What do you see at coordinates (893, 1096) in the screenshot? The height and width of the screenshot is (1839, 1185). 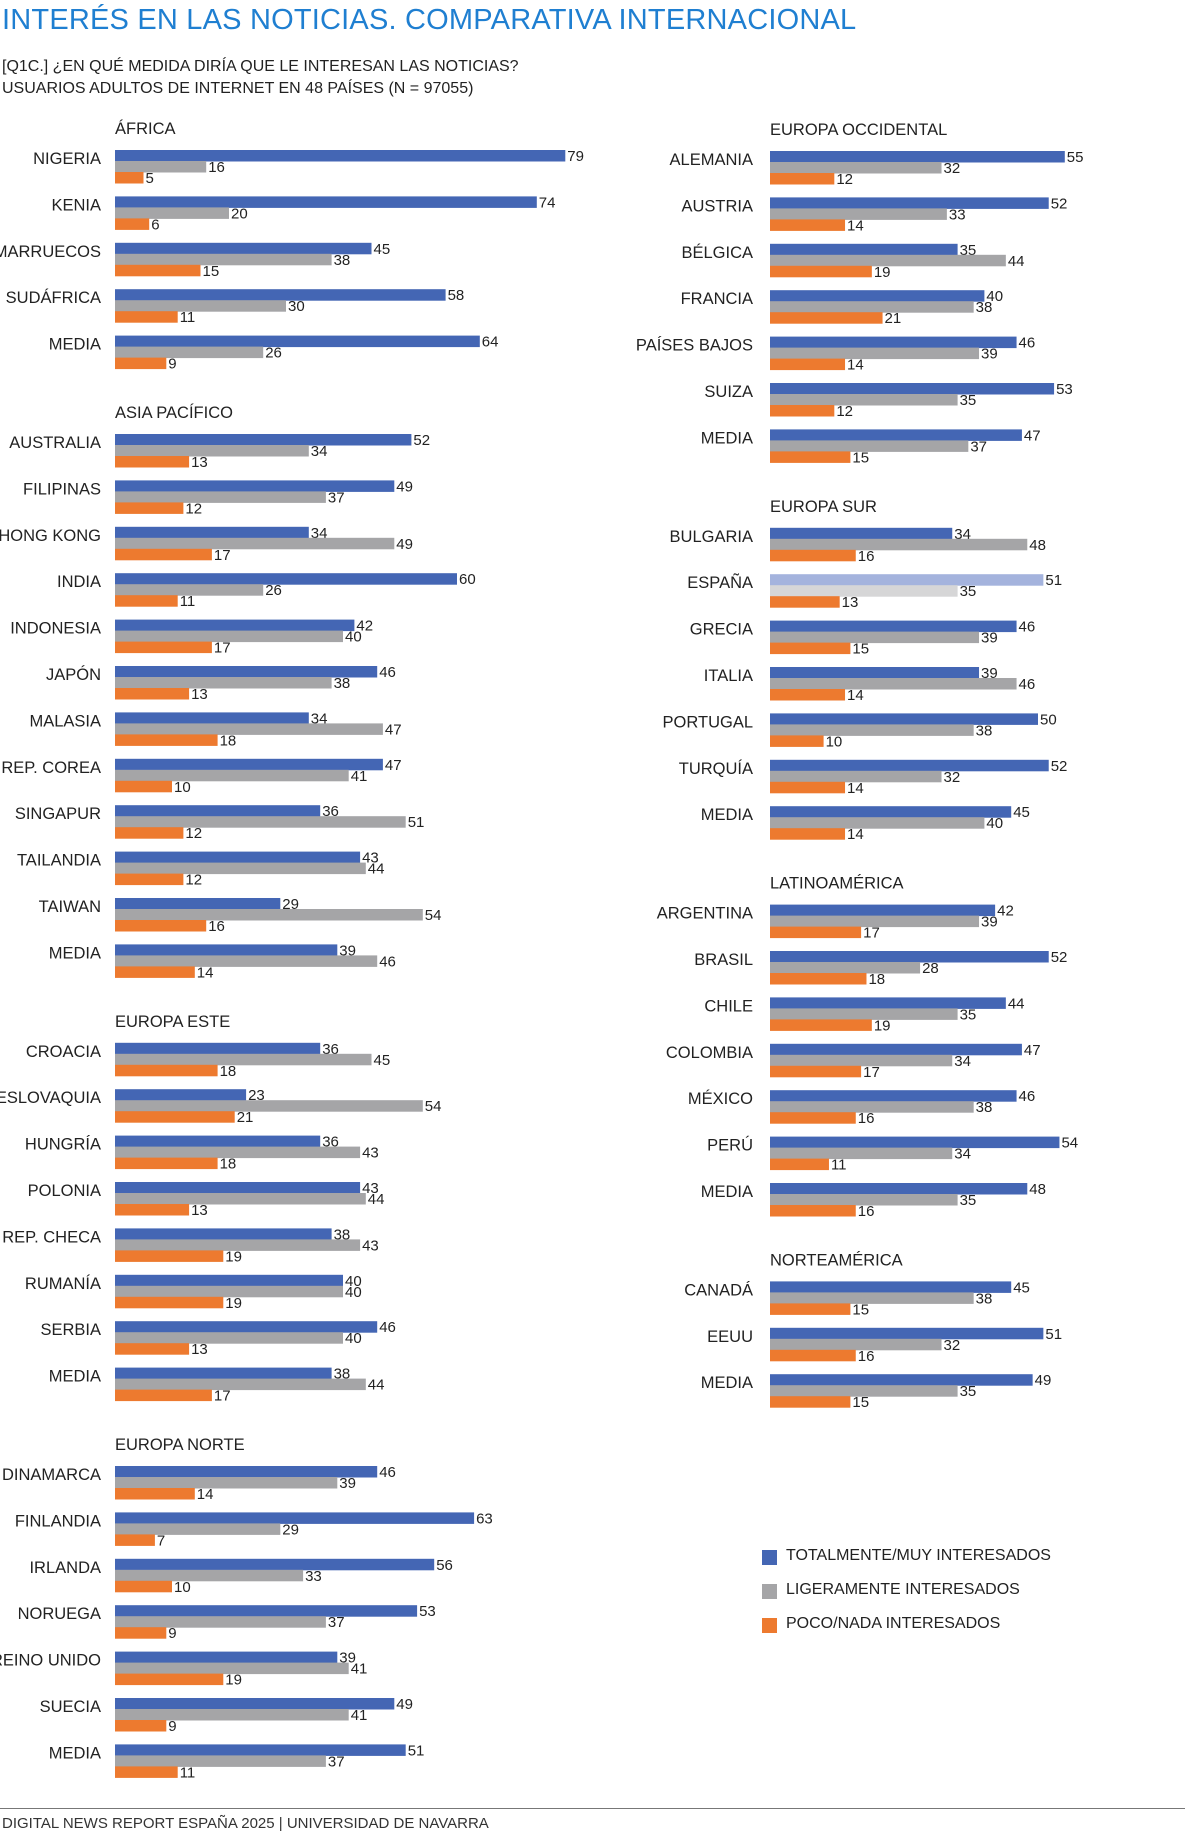 I see `bar-latinoamerica-mexico-totalmente` at bounding box center [893, 1096].